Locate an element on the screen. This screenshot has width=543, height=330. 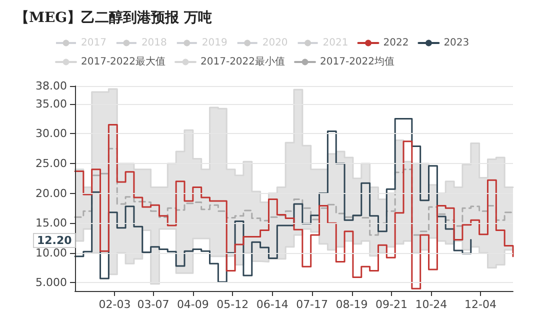
y-tick-label: 15.00 is located at coordinates (51, 223).